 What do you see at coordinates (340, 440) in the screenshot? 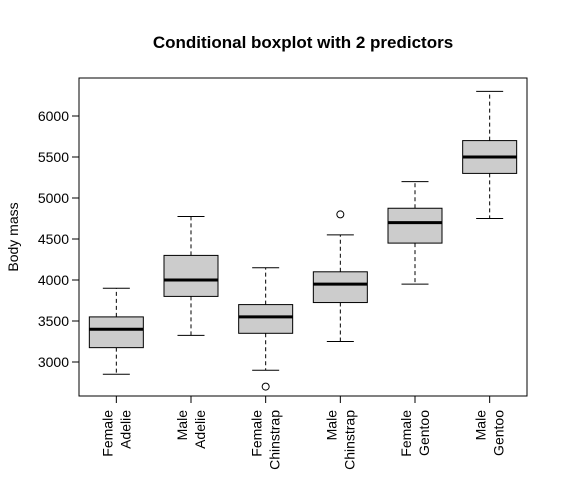
I see `x-tick-label: Male Chinstrap` at bounding box center [340, 440].